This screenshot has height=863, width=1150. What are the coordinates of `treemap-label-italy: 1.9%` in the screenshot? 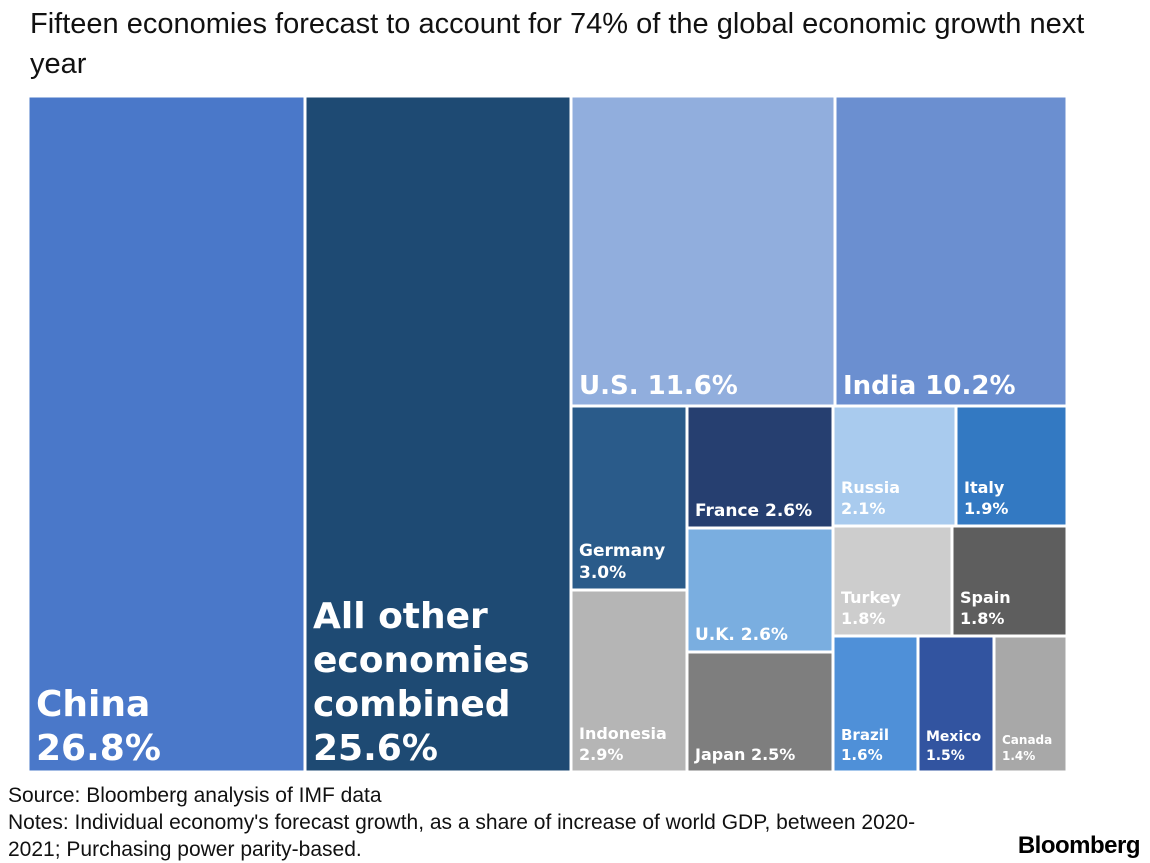 It's located at (986, 508).